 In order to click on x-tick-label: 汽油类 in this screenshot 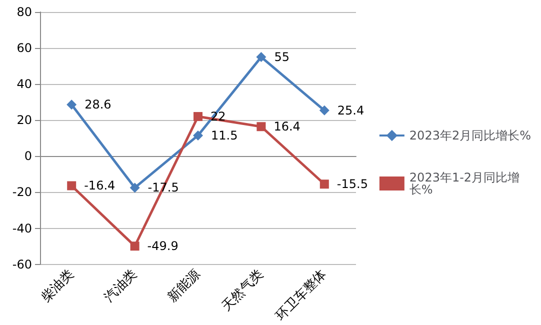, I will do `click(121, 286)`.